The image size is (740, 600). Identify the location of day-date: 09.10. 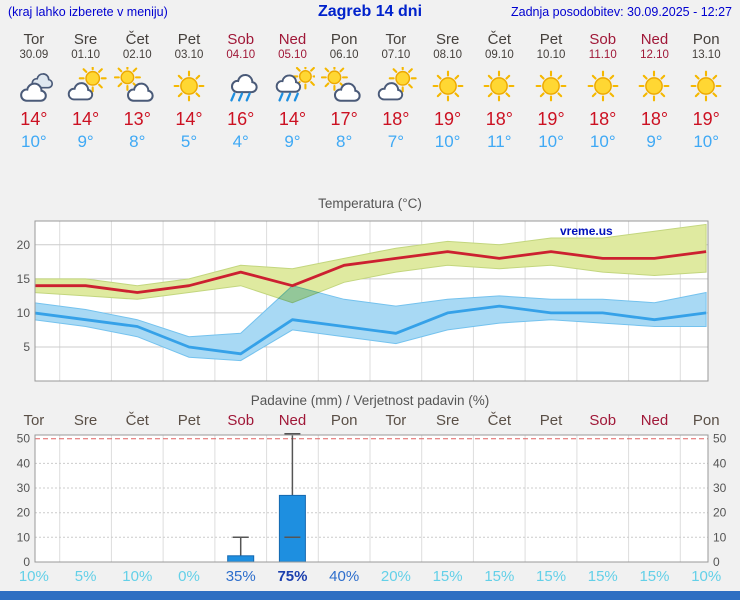
(499, 55).